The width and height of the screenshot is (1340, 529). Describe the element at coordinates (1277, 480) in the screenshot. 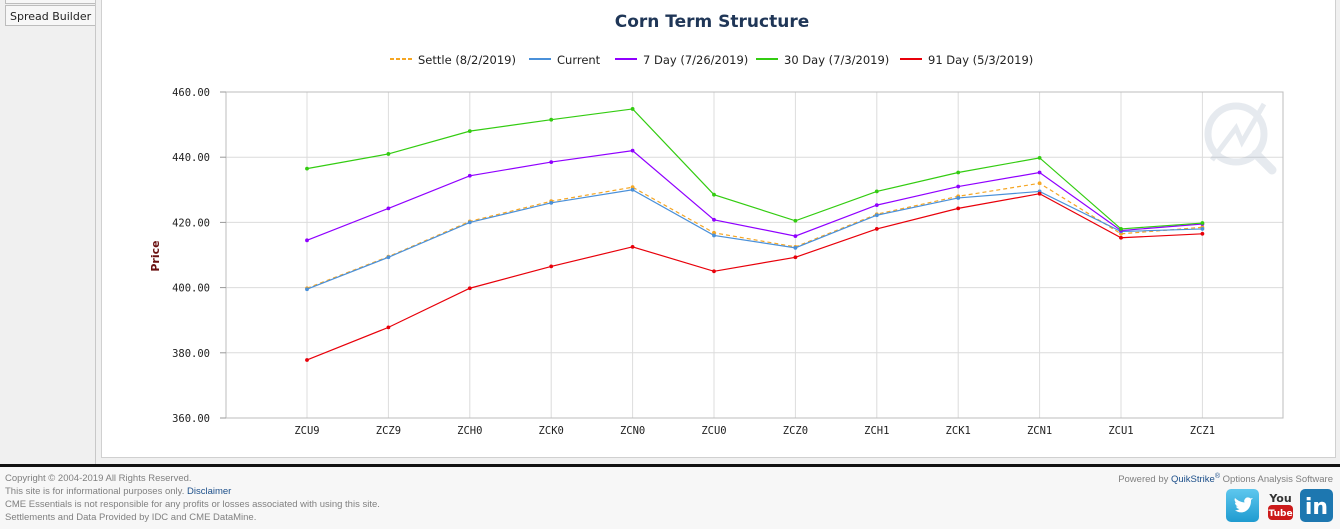

I see `powered-suffix: Options Analysis Software` at that location.